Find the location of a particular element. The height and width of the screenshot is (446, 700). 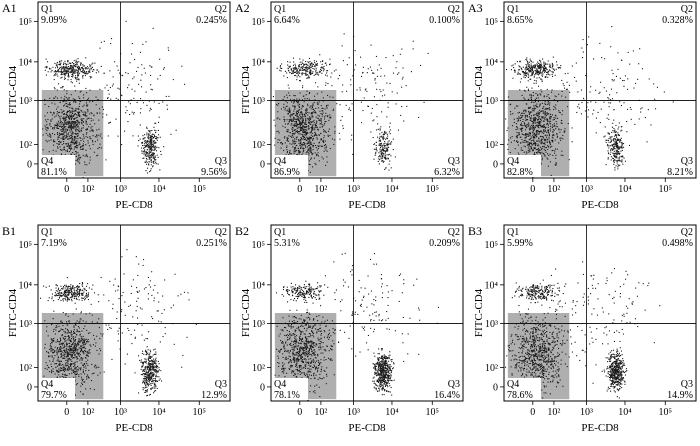

quadrant-percent-q2: 0.100% is located at coordinates (444, 20).